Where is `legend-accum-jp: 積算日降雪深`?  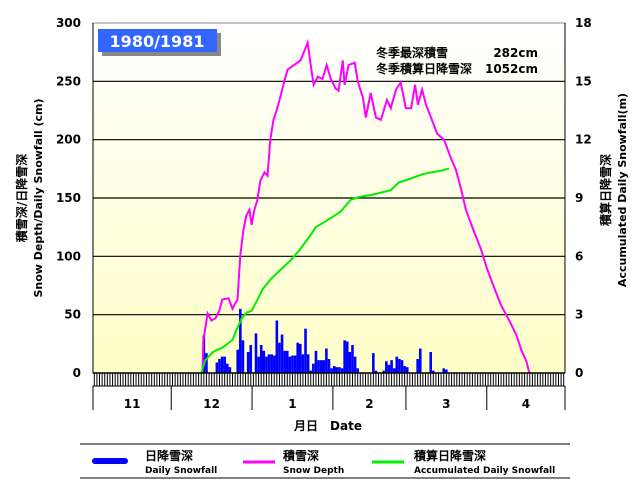
legend-accum-jp: 積算日降雪深 is located at coordinates (449, 455).